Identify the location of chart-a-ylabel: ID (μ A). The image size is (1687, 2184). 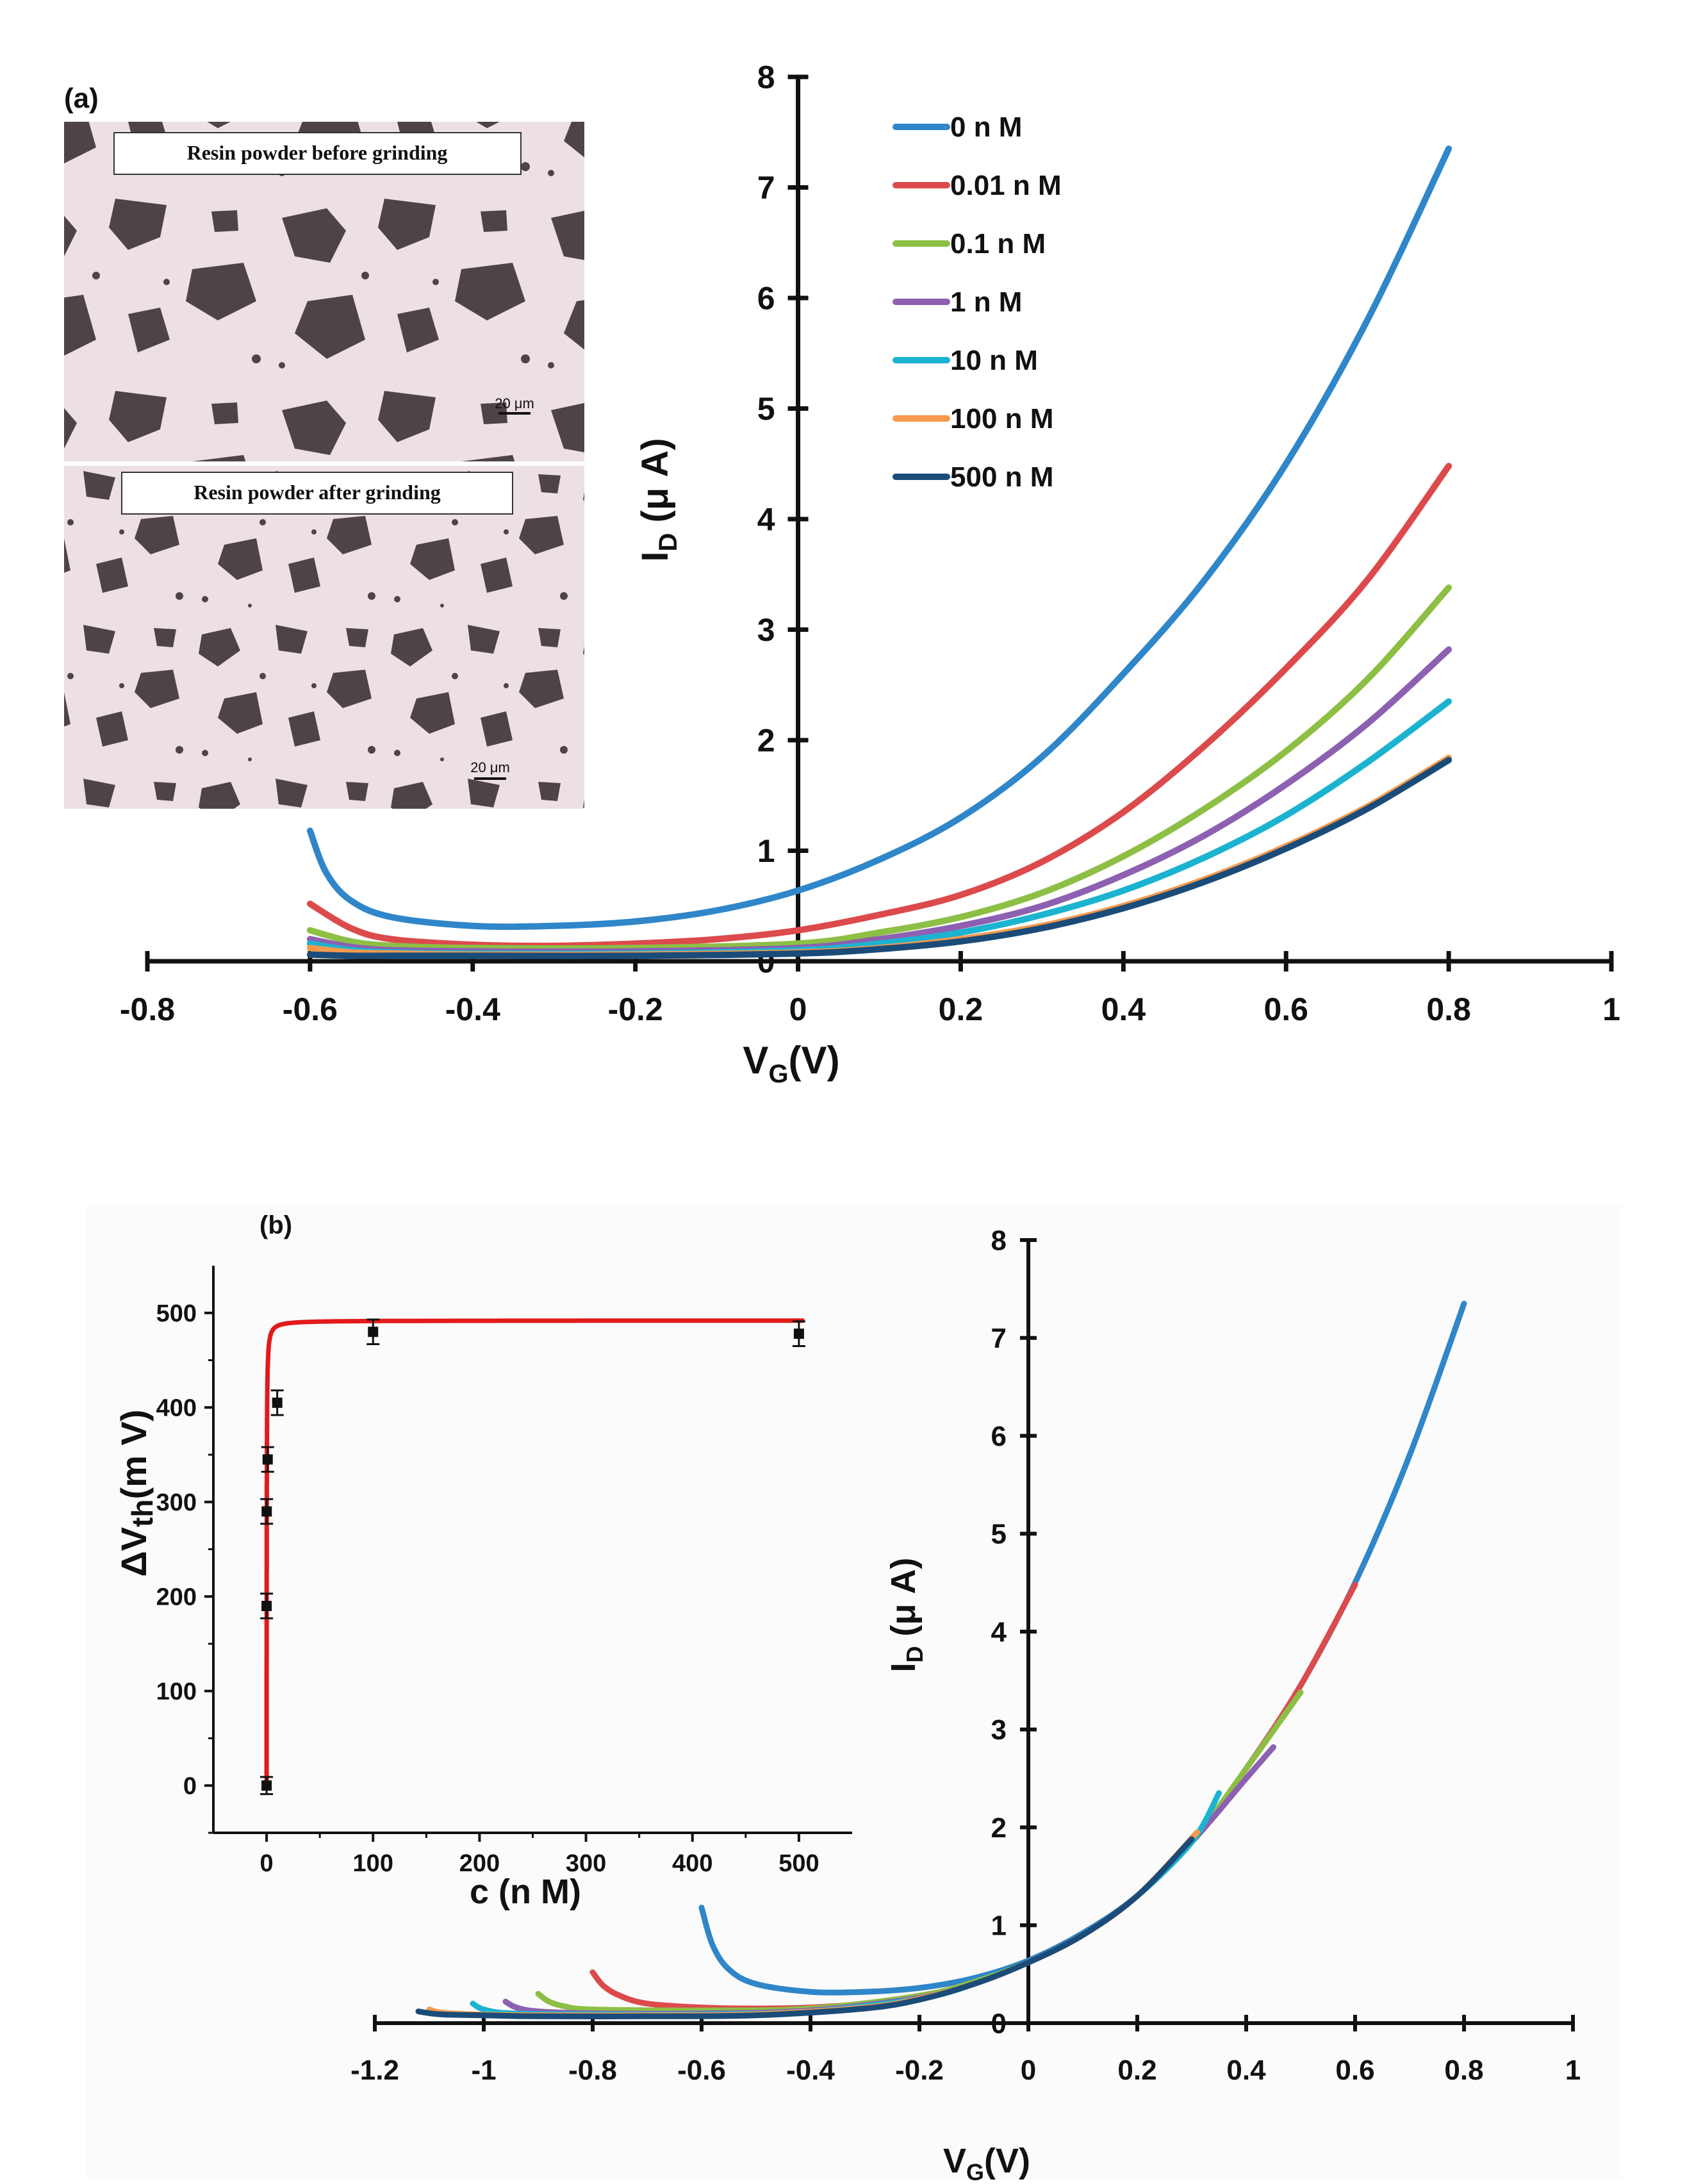
(658, 499).